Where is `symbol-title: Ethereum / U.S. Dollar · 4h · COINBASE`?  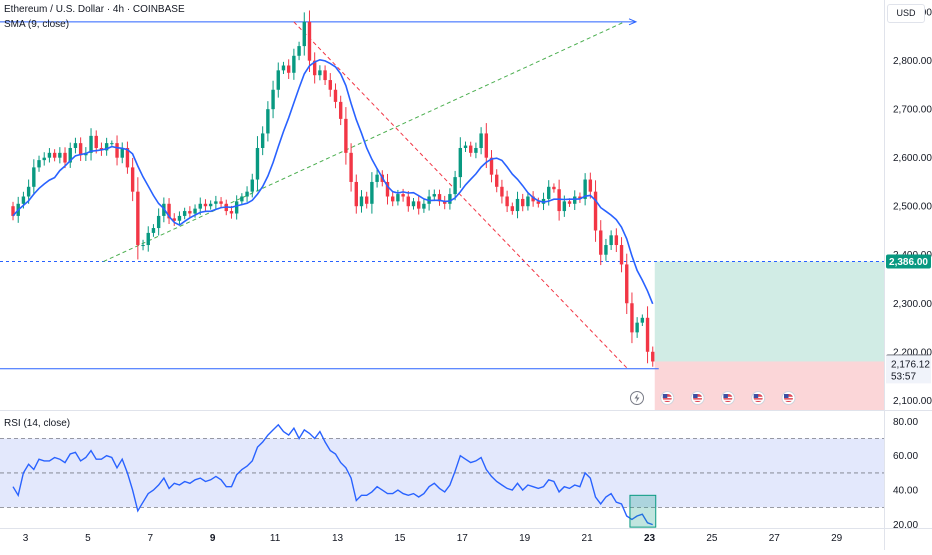 symbol-title: Ethereum / U.S. Dollar · 4h · COINBASE is located at coordinates (94, 9).